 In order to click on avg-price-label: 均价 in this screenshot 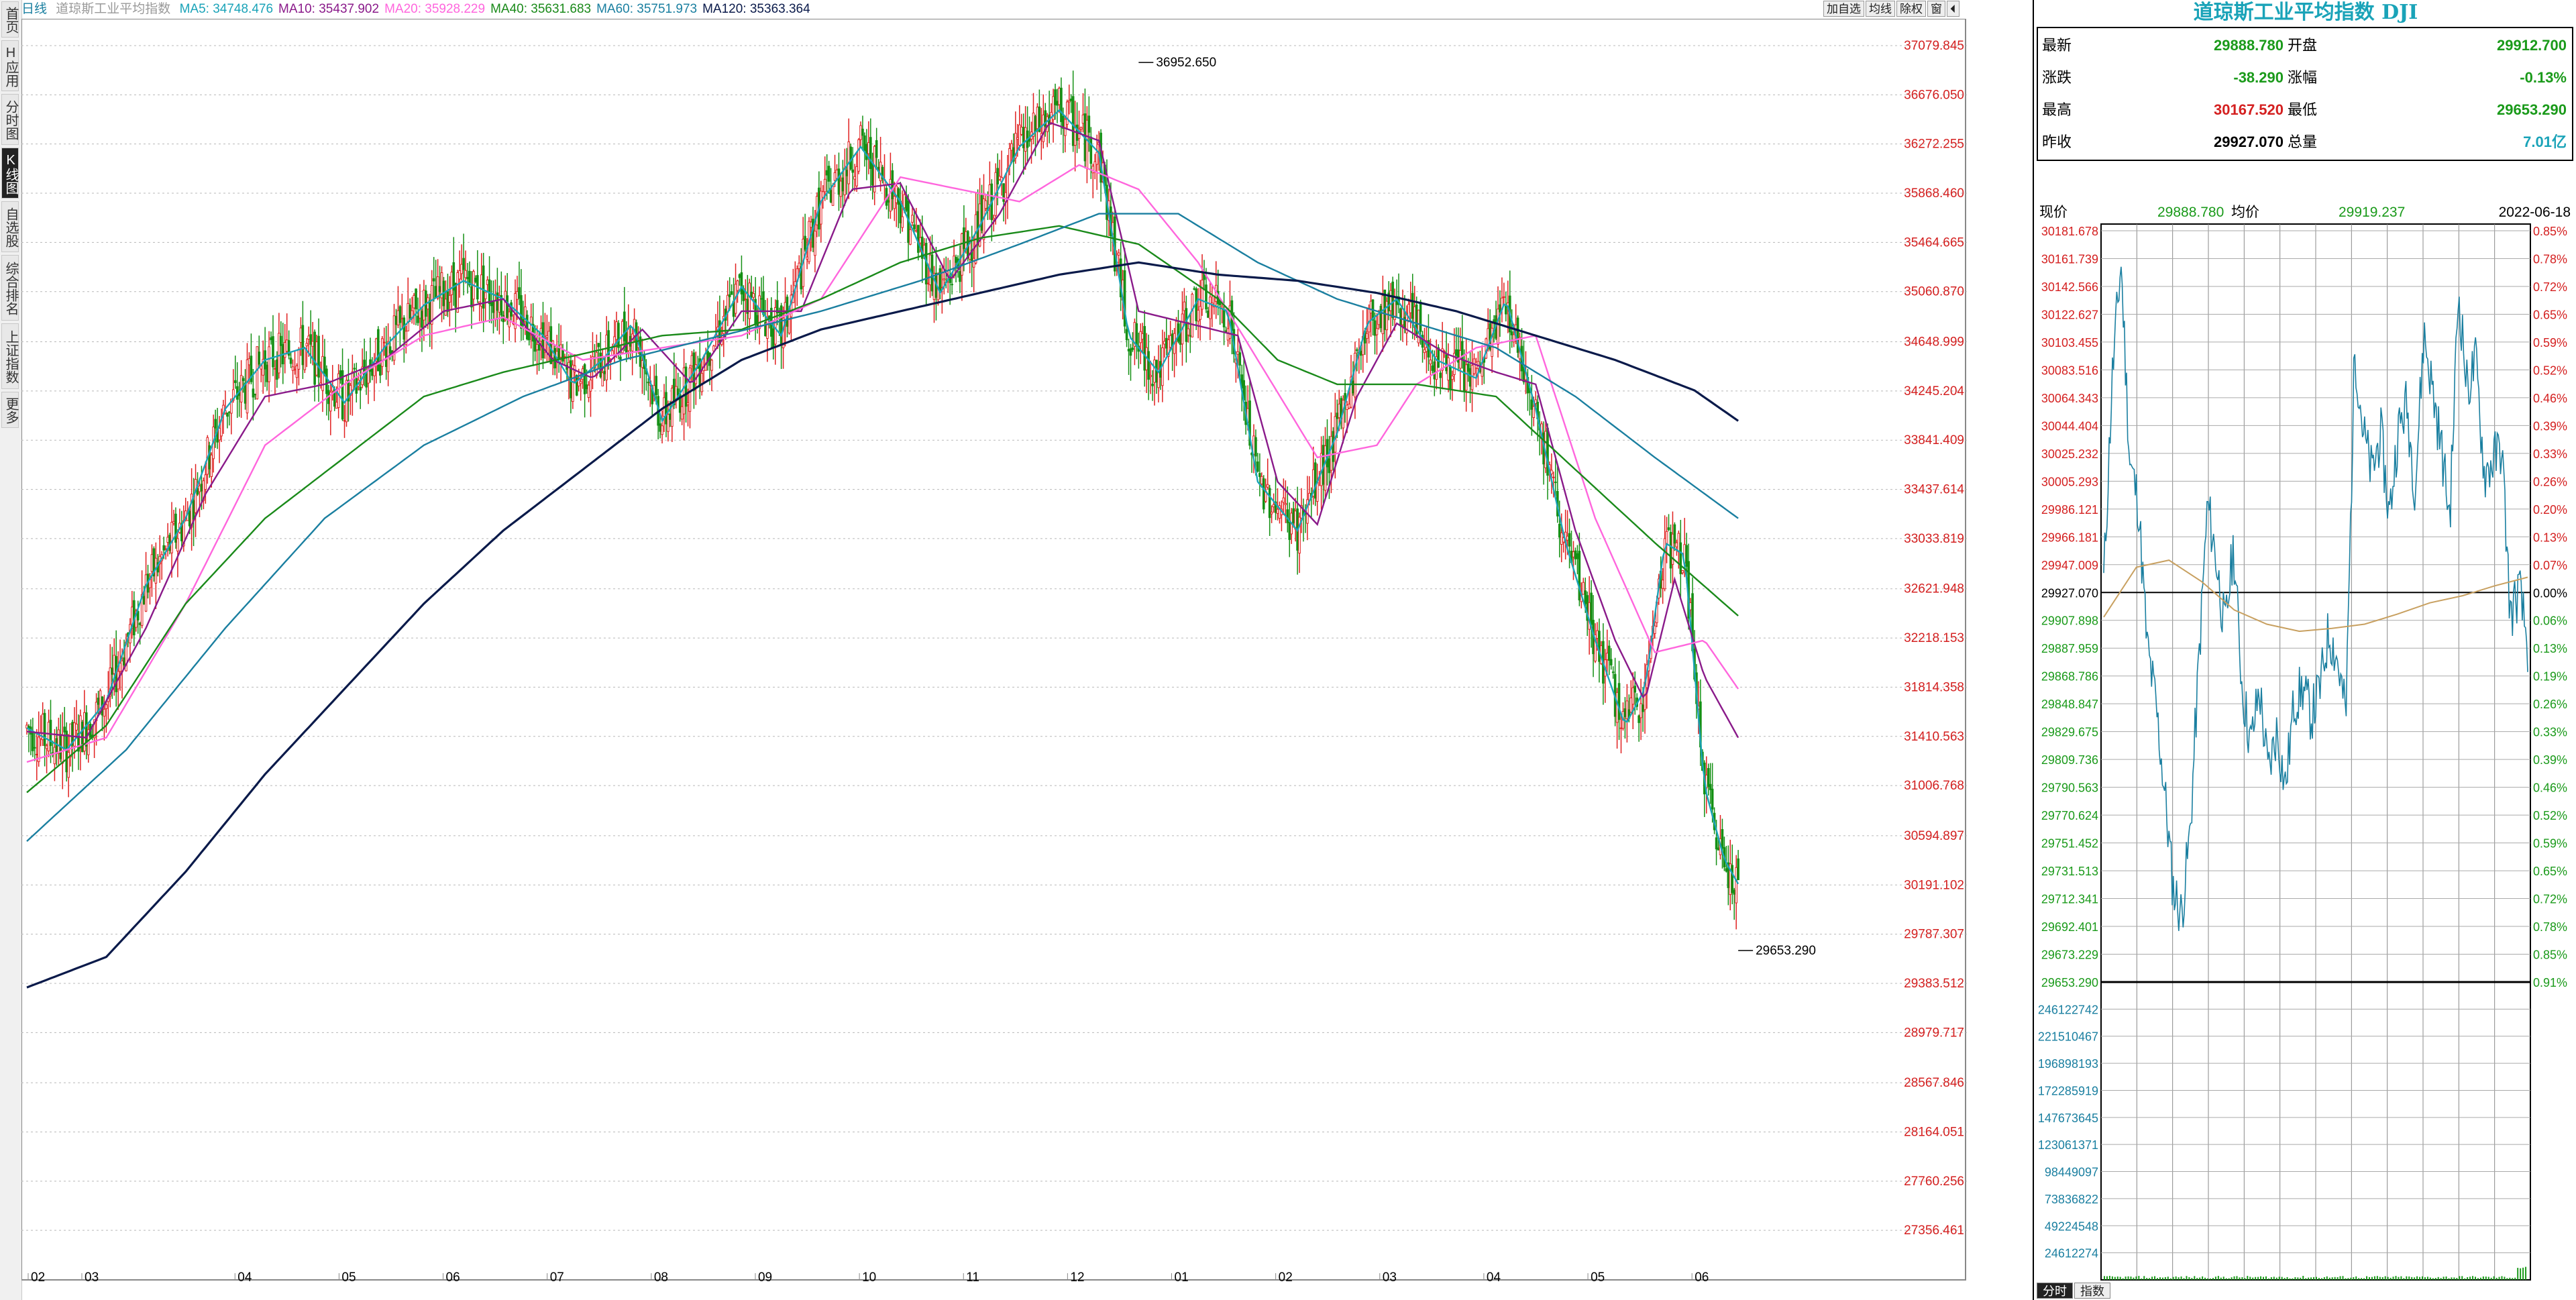, I will do `click(2245, 213)`.